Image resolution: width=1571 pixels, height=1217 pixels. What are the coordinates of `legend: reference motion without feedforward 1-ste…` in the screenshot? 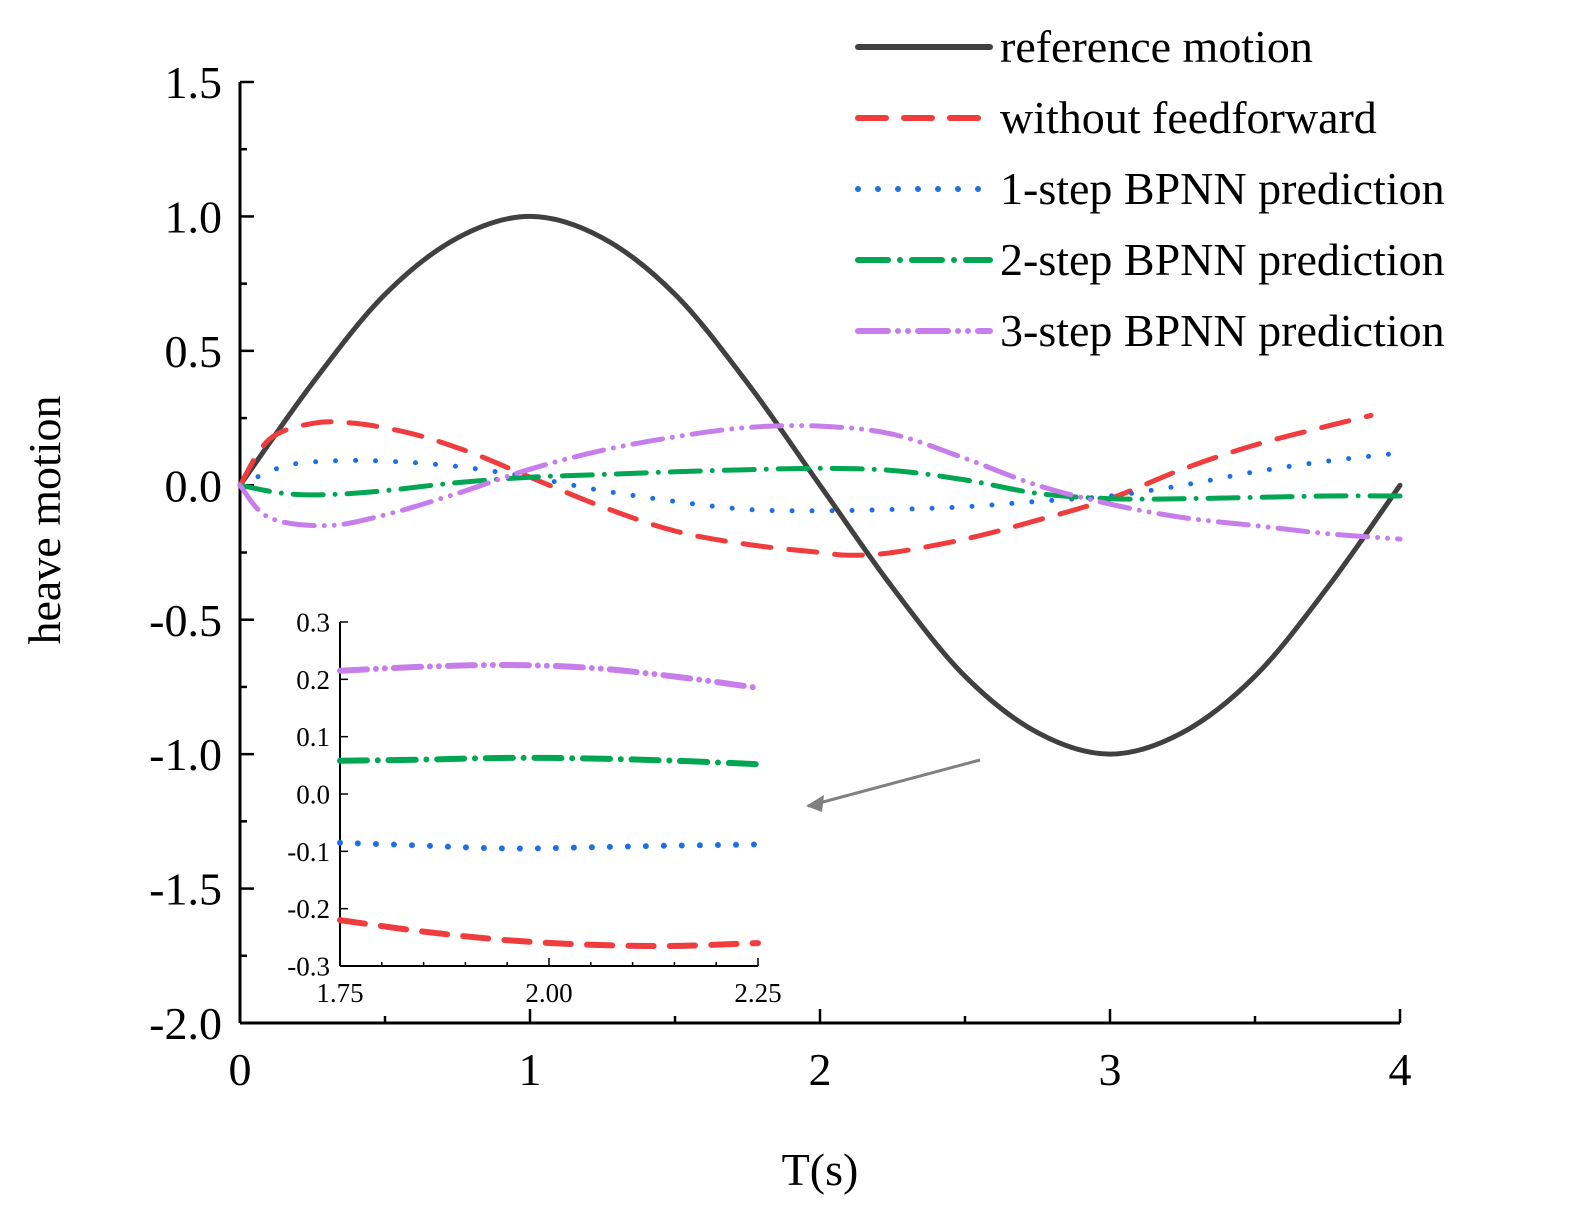 It's located at (1150, 188).